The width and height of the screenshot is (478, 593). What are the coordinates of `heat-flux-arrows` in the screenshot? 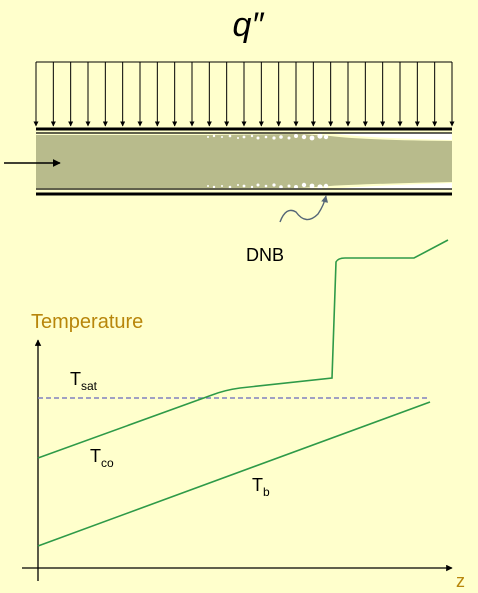 It's located at (244, 94).